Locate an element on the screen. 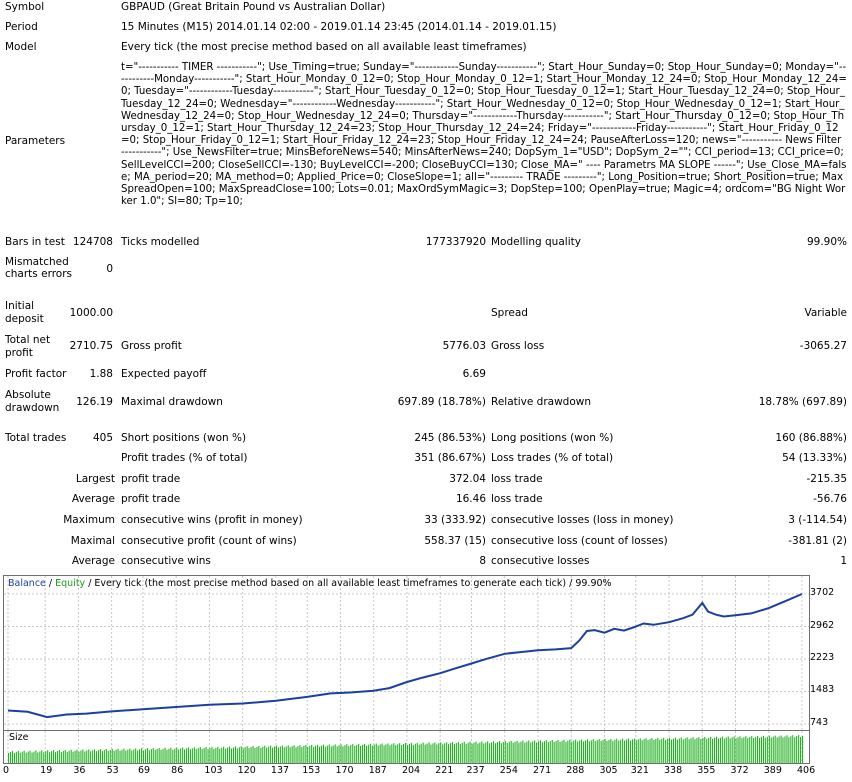  short-positions-value: 245 (86.53%) is located at coordinates (450, 438).